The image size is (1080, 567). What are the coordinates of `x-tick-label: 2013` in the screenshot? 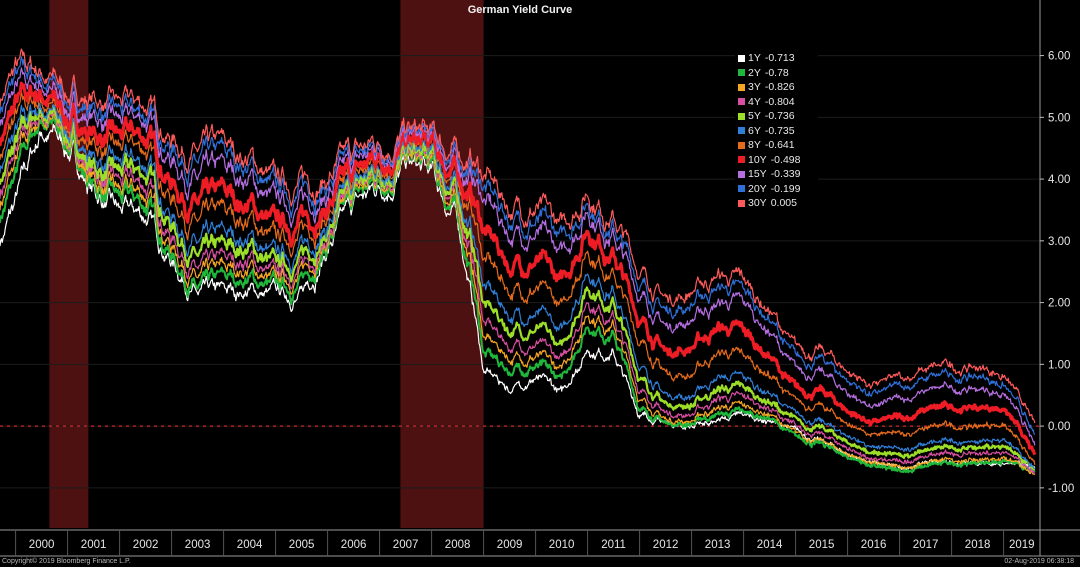 It's located at (718, 545).